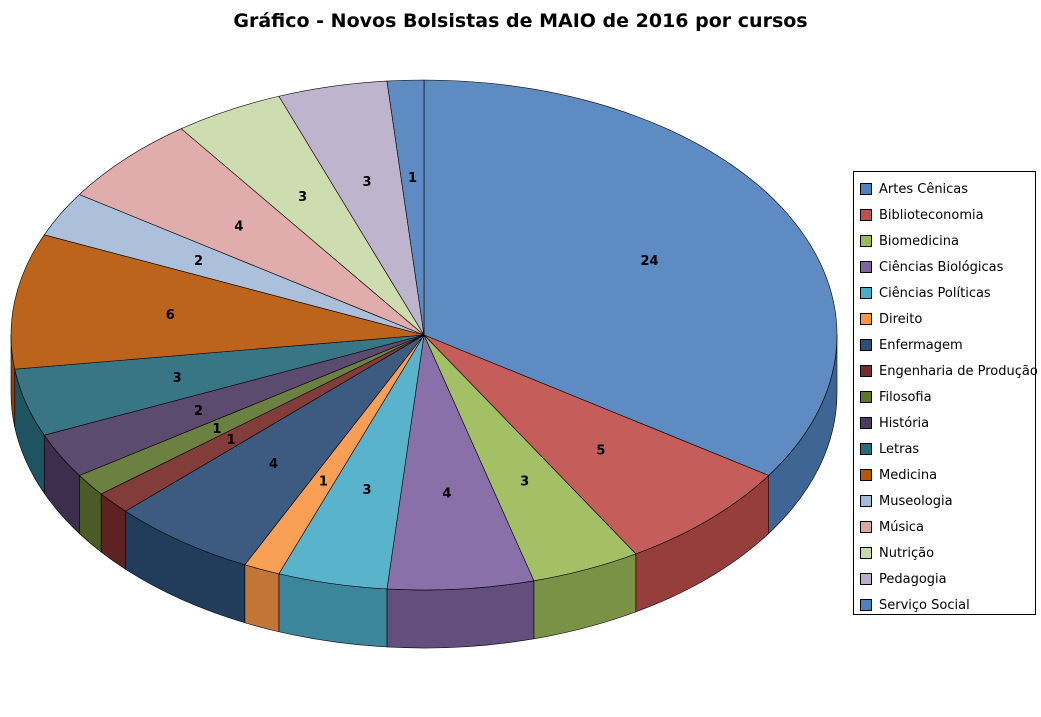  I want to click on legend-label: História, so click(904, 423).